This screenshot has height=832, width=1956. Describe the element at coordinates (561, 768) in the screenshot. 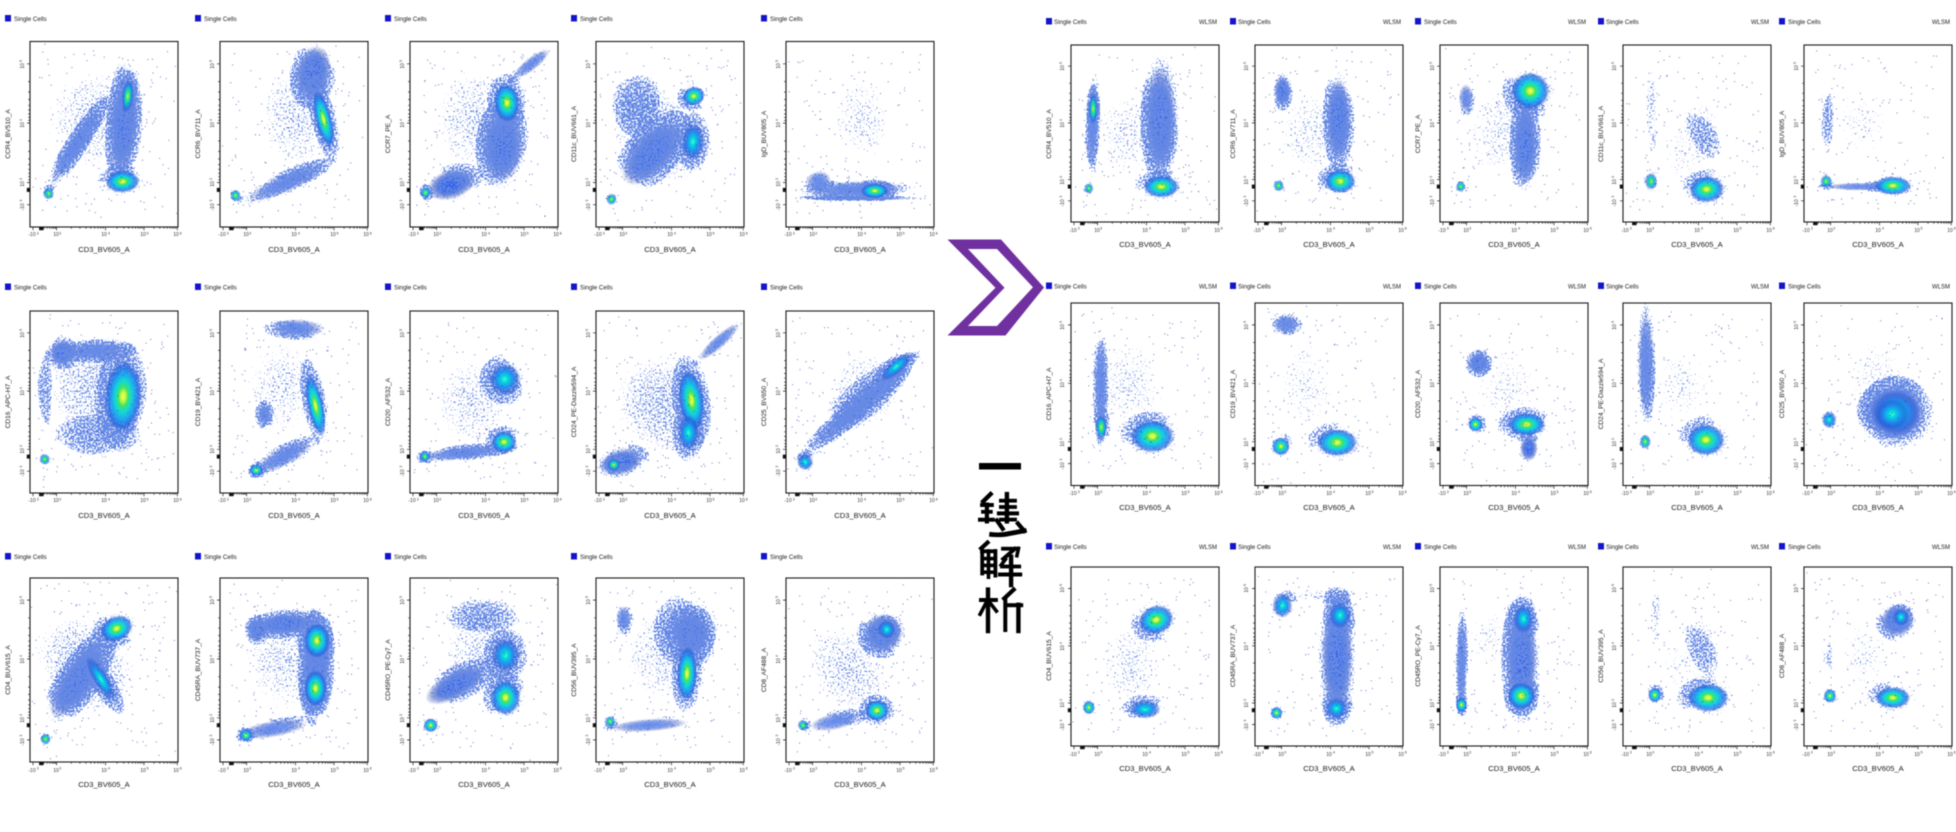

I see `svg-text: 6` at that location.